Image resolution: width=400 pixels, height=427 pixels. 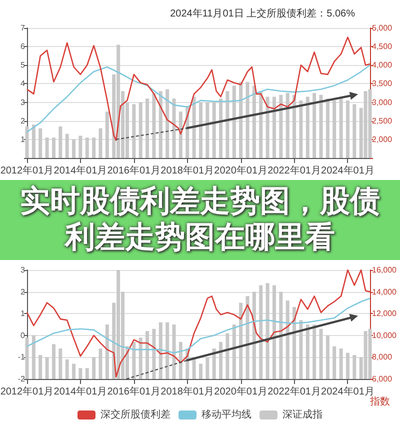 I want to click on chart-title: 2024年11月01日 上交所股债利差：5.06%, so click(x=263, y=14).